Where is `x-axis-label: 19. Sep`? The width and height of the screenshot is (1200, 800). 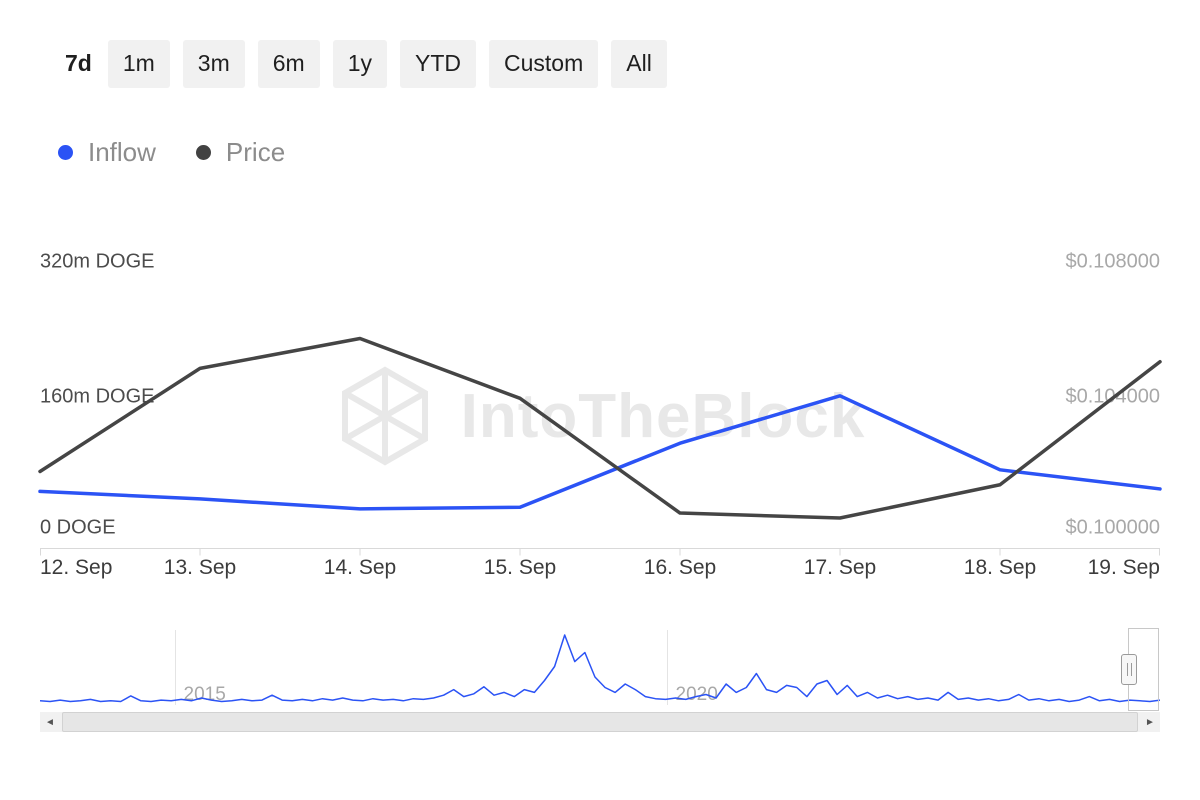
x-axis-label: 19. Sep is located at coordinates (1123, 567).